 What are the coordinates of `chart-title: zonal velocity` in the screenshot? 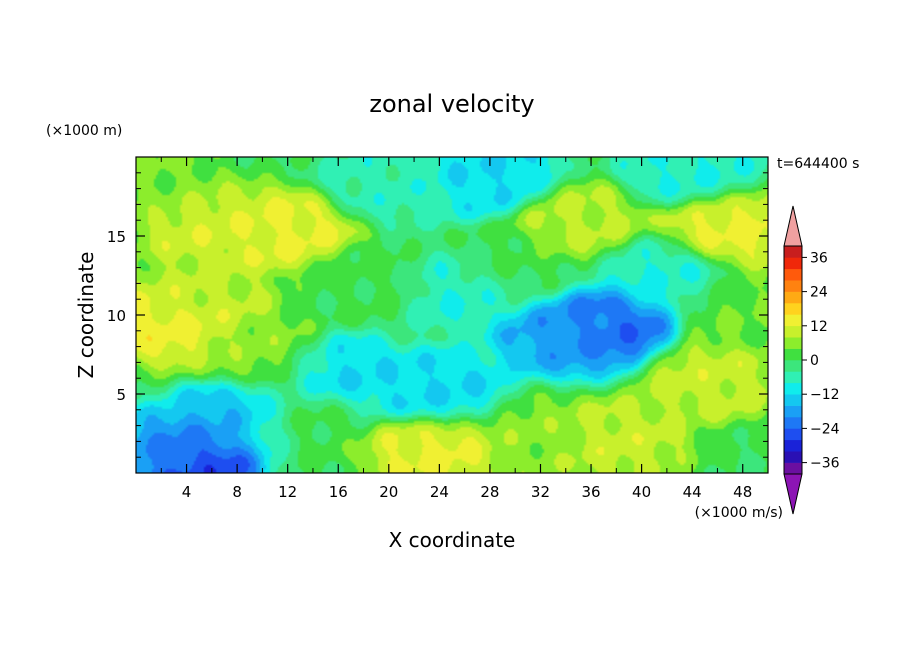 It's located at (451, 104).